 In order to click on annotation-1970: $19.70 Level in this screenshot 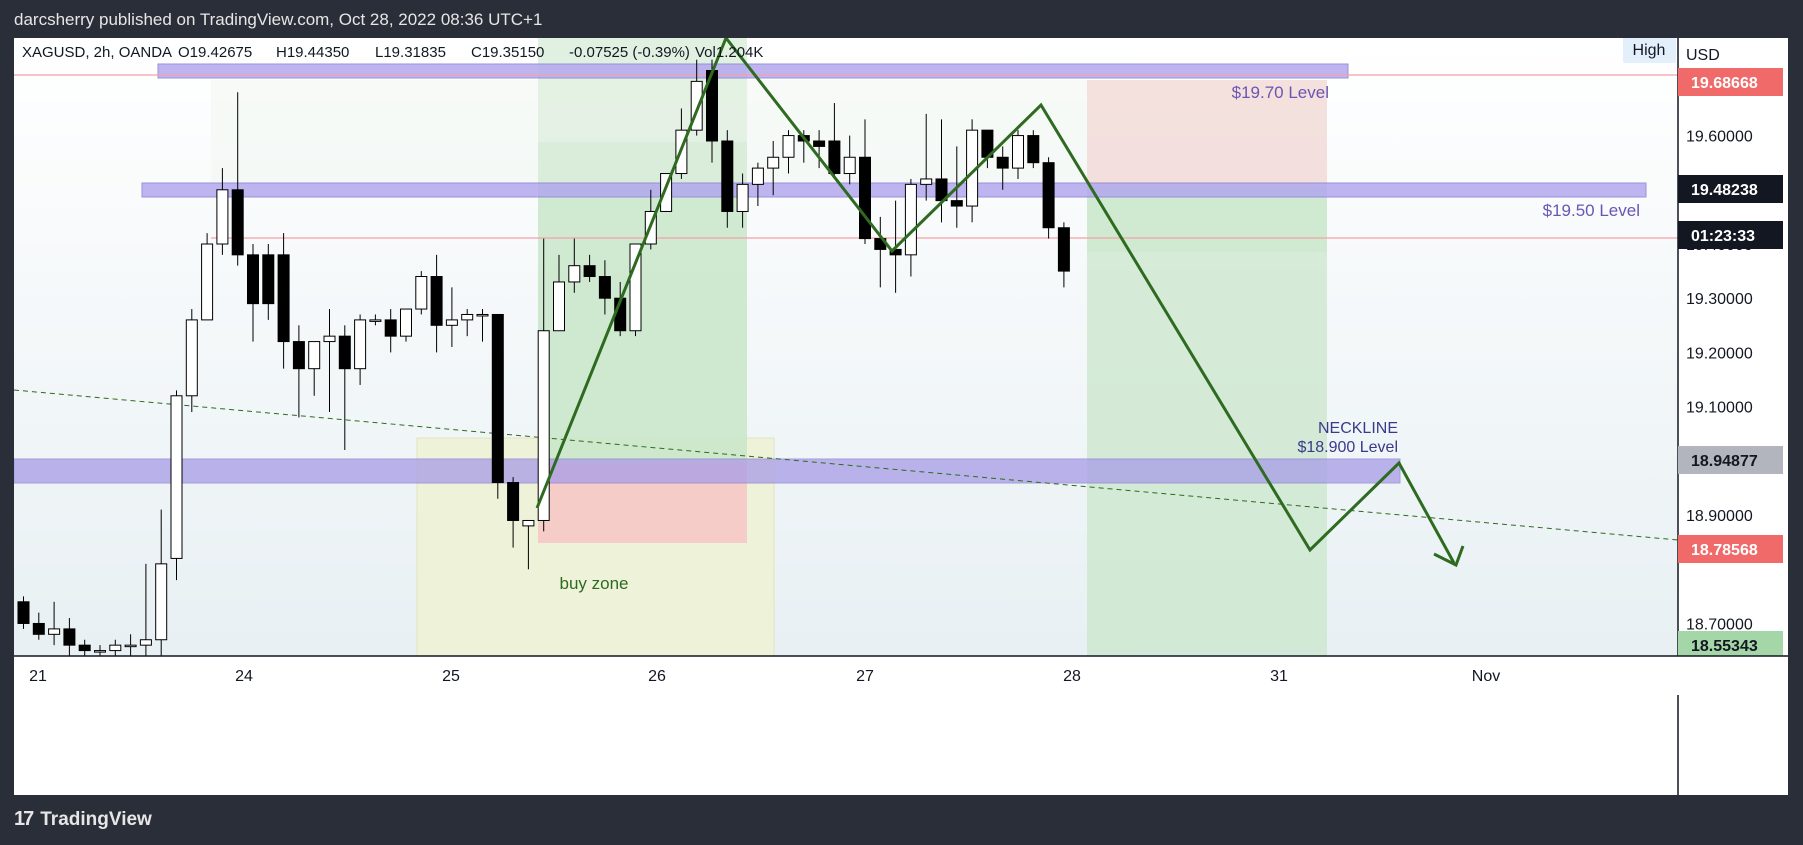, I will do `click(1280, 92)`.